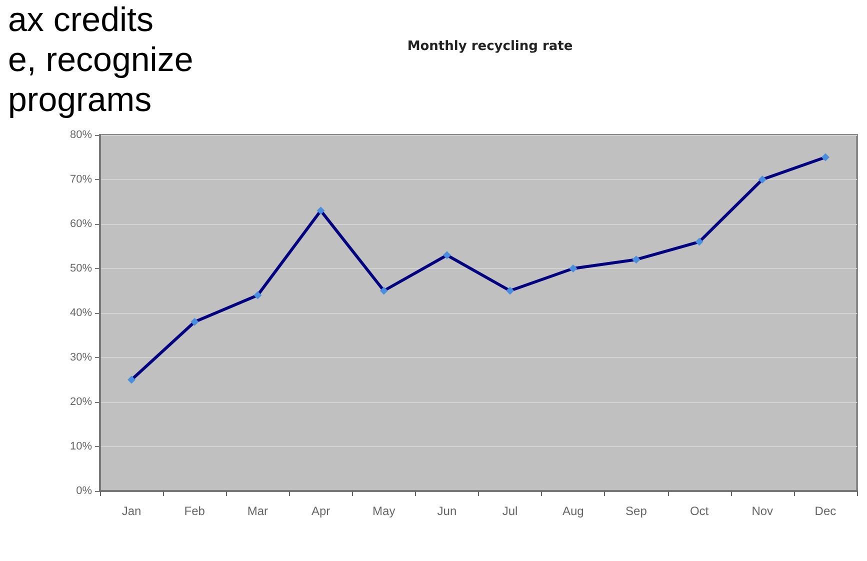 The height and width of the screenshot is (561, 867). I want to click on x-tick-label: Nov, so click(763, 511).